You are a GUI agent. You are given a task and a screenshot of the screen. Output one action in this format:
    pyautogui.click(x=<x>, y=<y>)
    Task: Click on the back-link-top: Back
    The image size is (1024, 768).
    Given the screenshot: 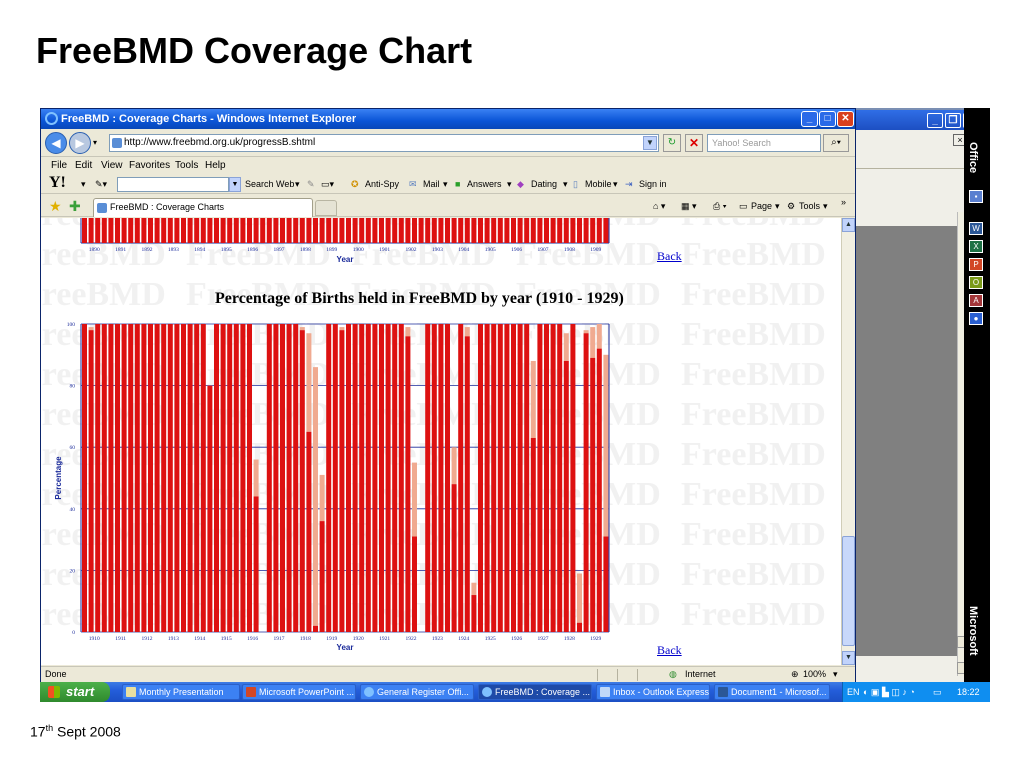 What is the action you would take?
    pyautogui.click(x=669, y=256)
    